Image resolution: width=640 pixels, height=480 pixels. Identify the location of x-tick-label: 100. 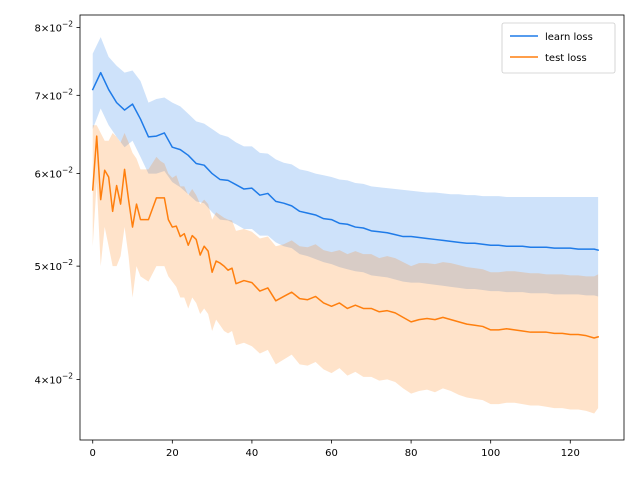
(490, 453).